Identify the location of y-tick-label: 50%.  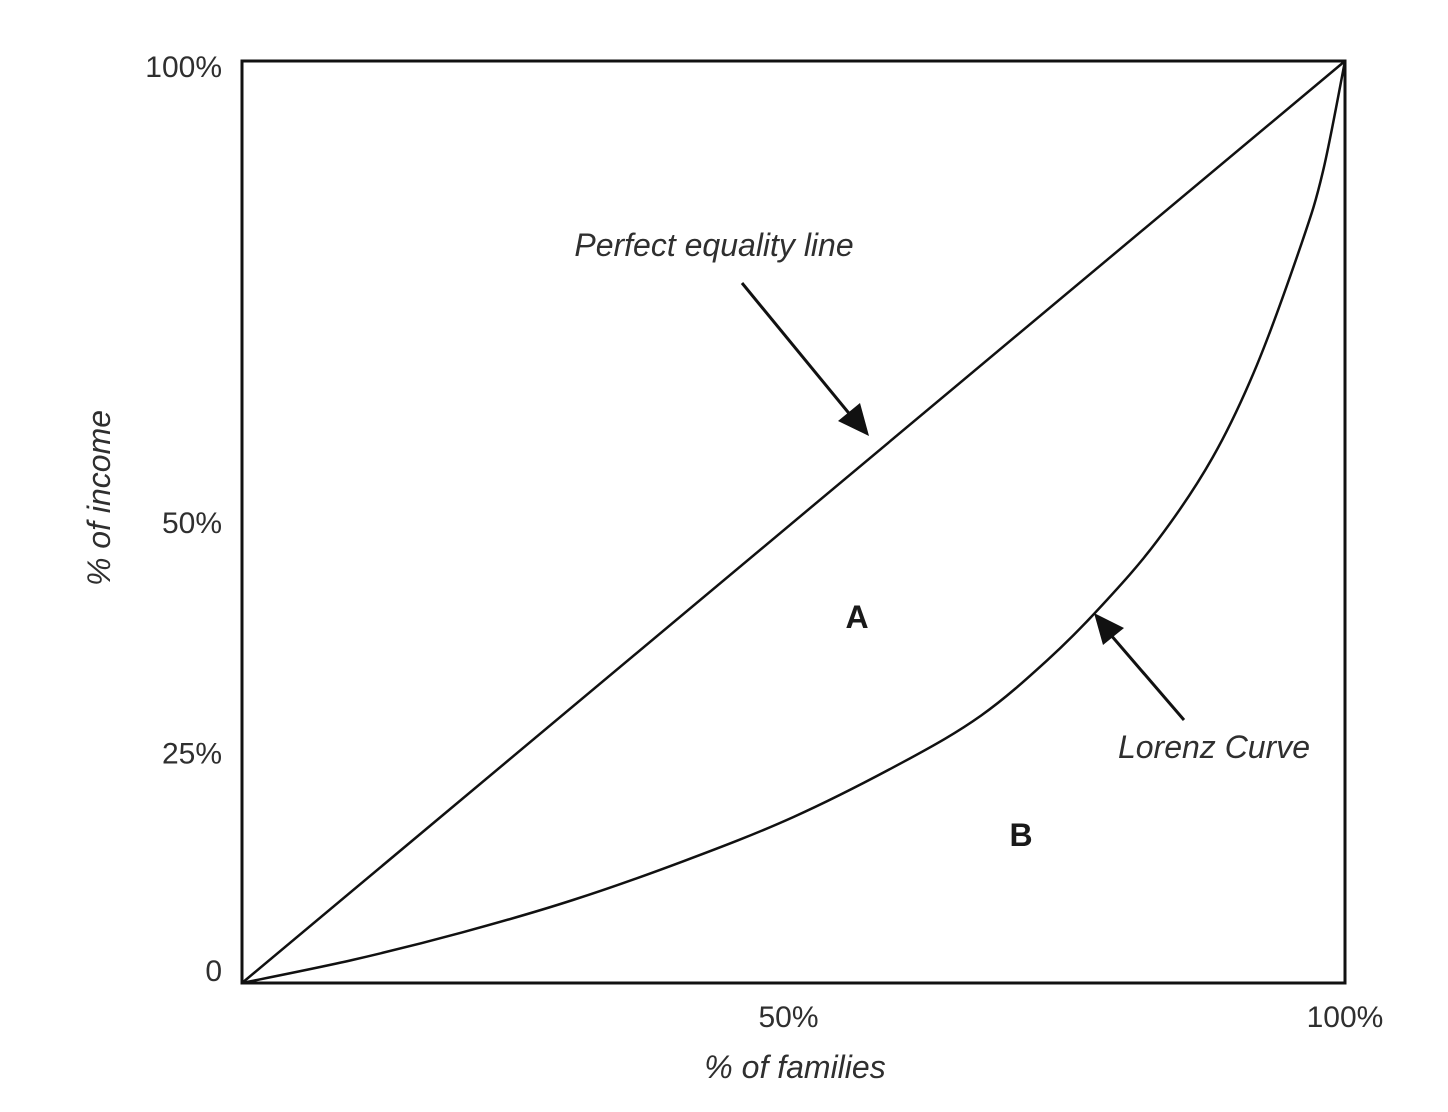
(192, 523).